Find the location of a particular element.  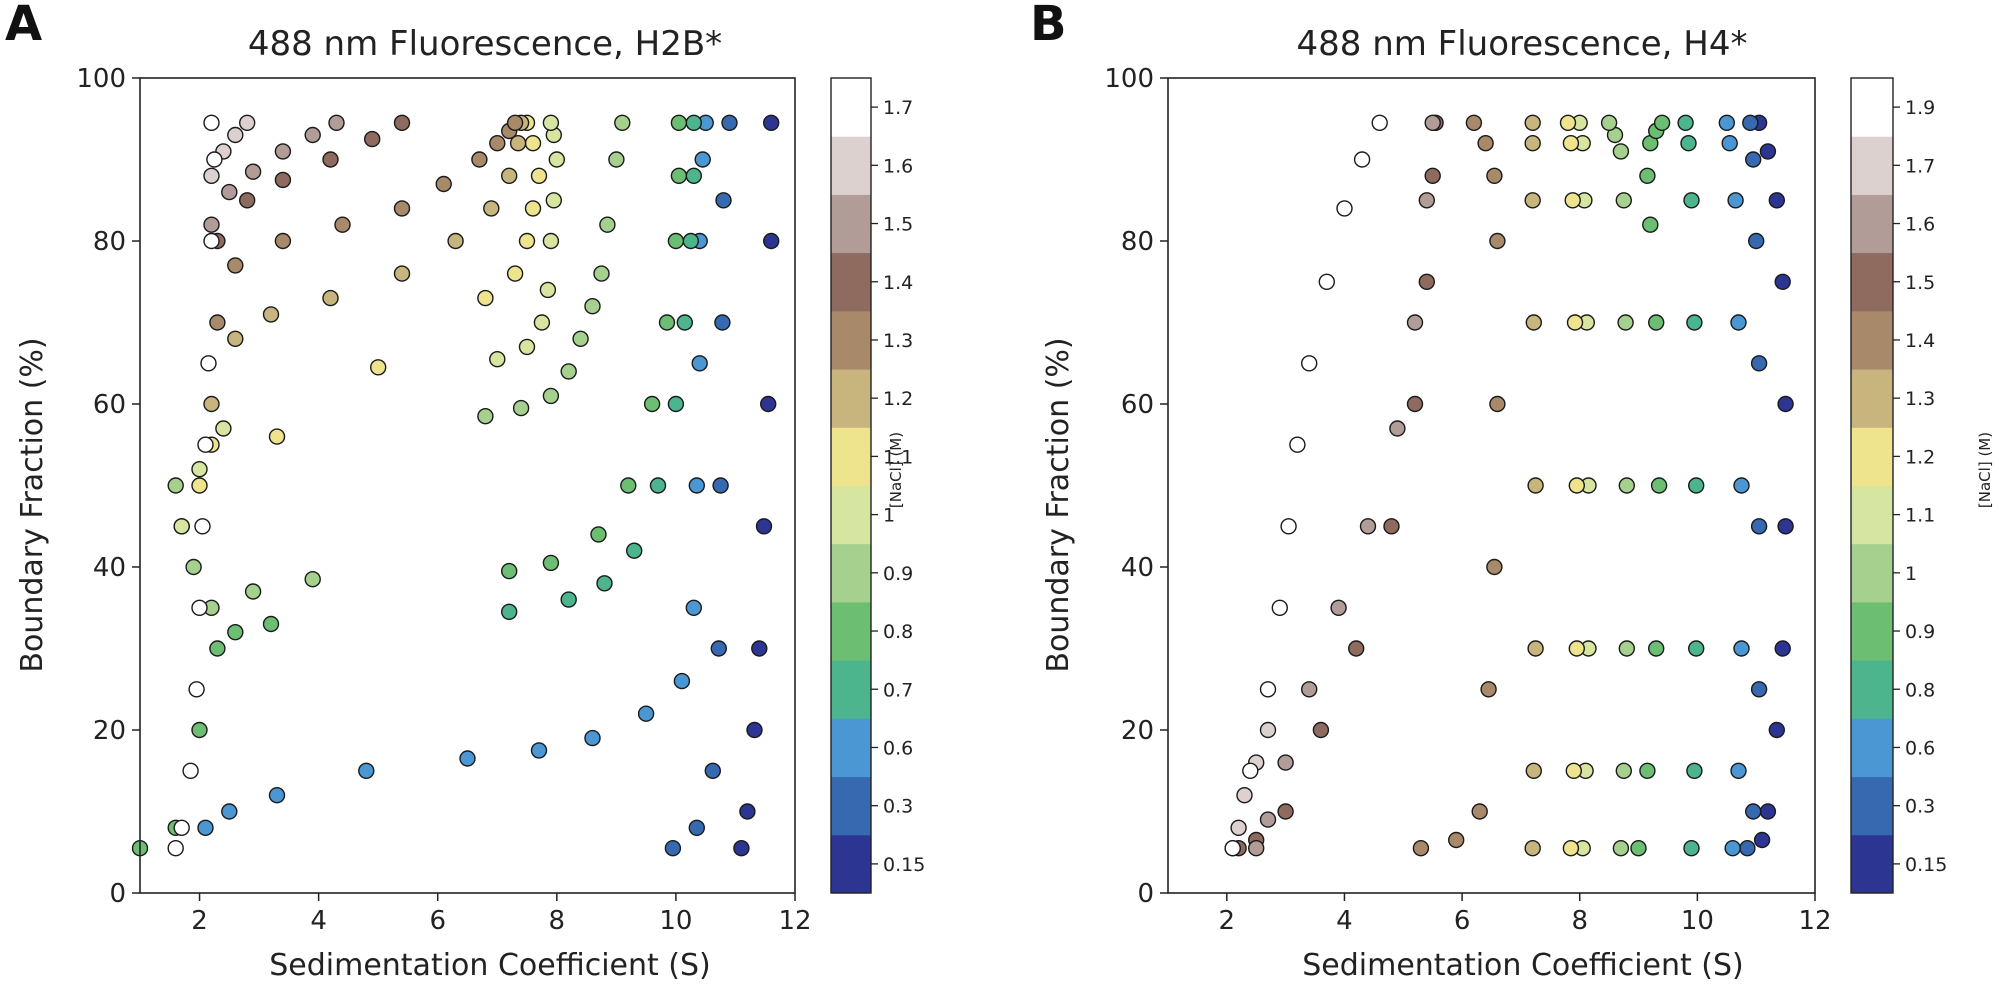

x-axis-label: Sedimentation Coefficient (S) is located at coordinates (490, 965).